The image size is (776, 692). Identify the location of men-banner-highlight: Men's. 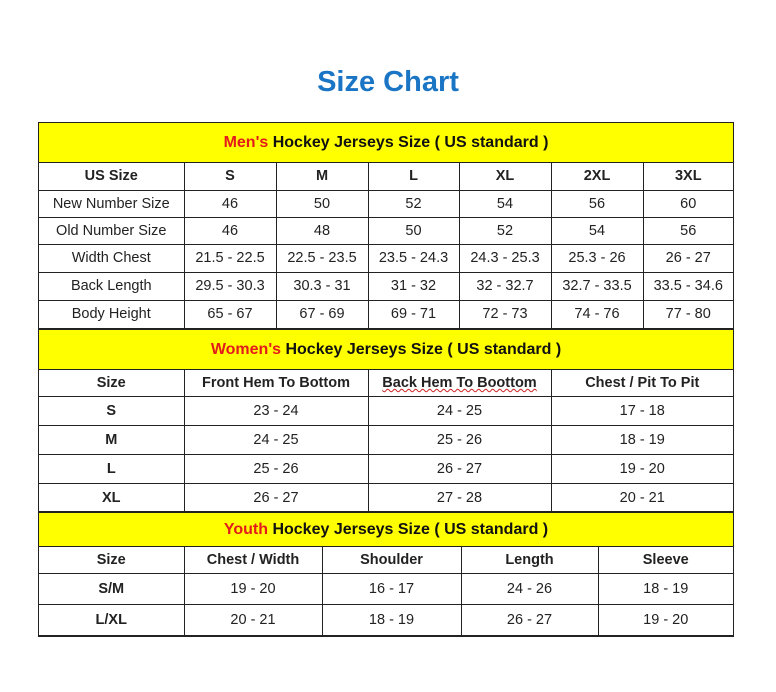
(246, 142).